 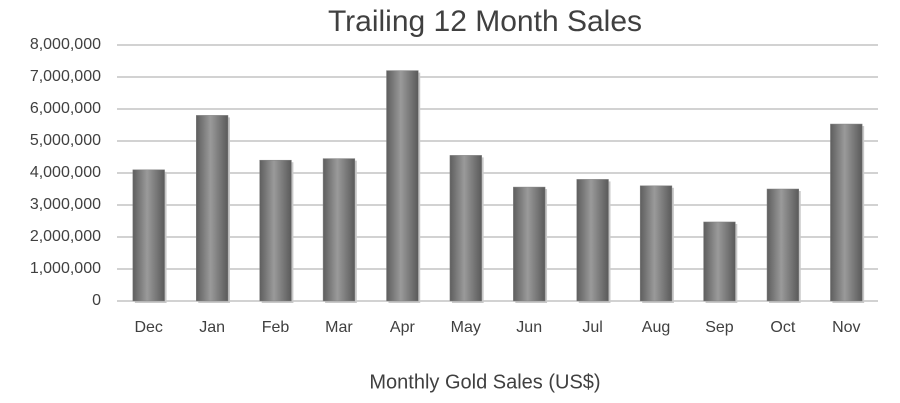 What do you see at coordinates (846, 327) in the screenshot?
I see `x-tick-label: Nov` at bounding box center [846, 327].